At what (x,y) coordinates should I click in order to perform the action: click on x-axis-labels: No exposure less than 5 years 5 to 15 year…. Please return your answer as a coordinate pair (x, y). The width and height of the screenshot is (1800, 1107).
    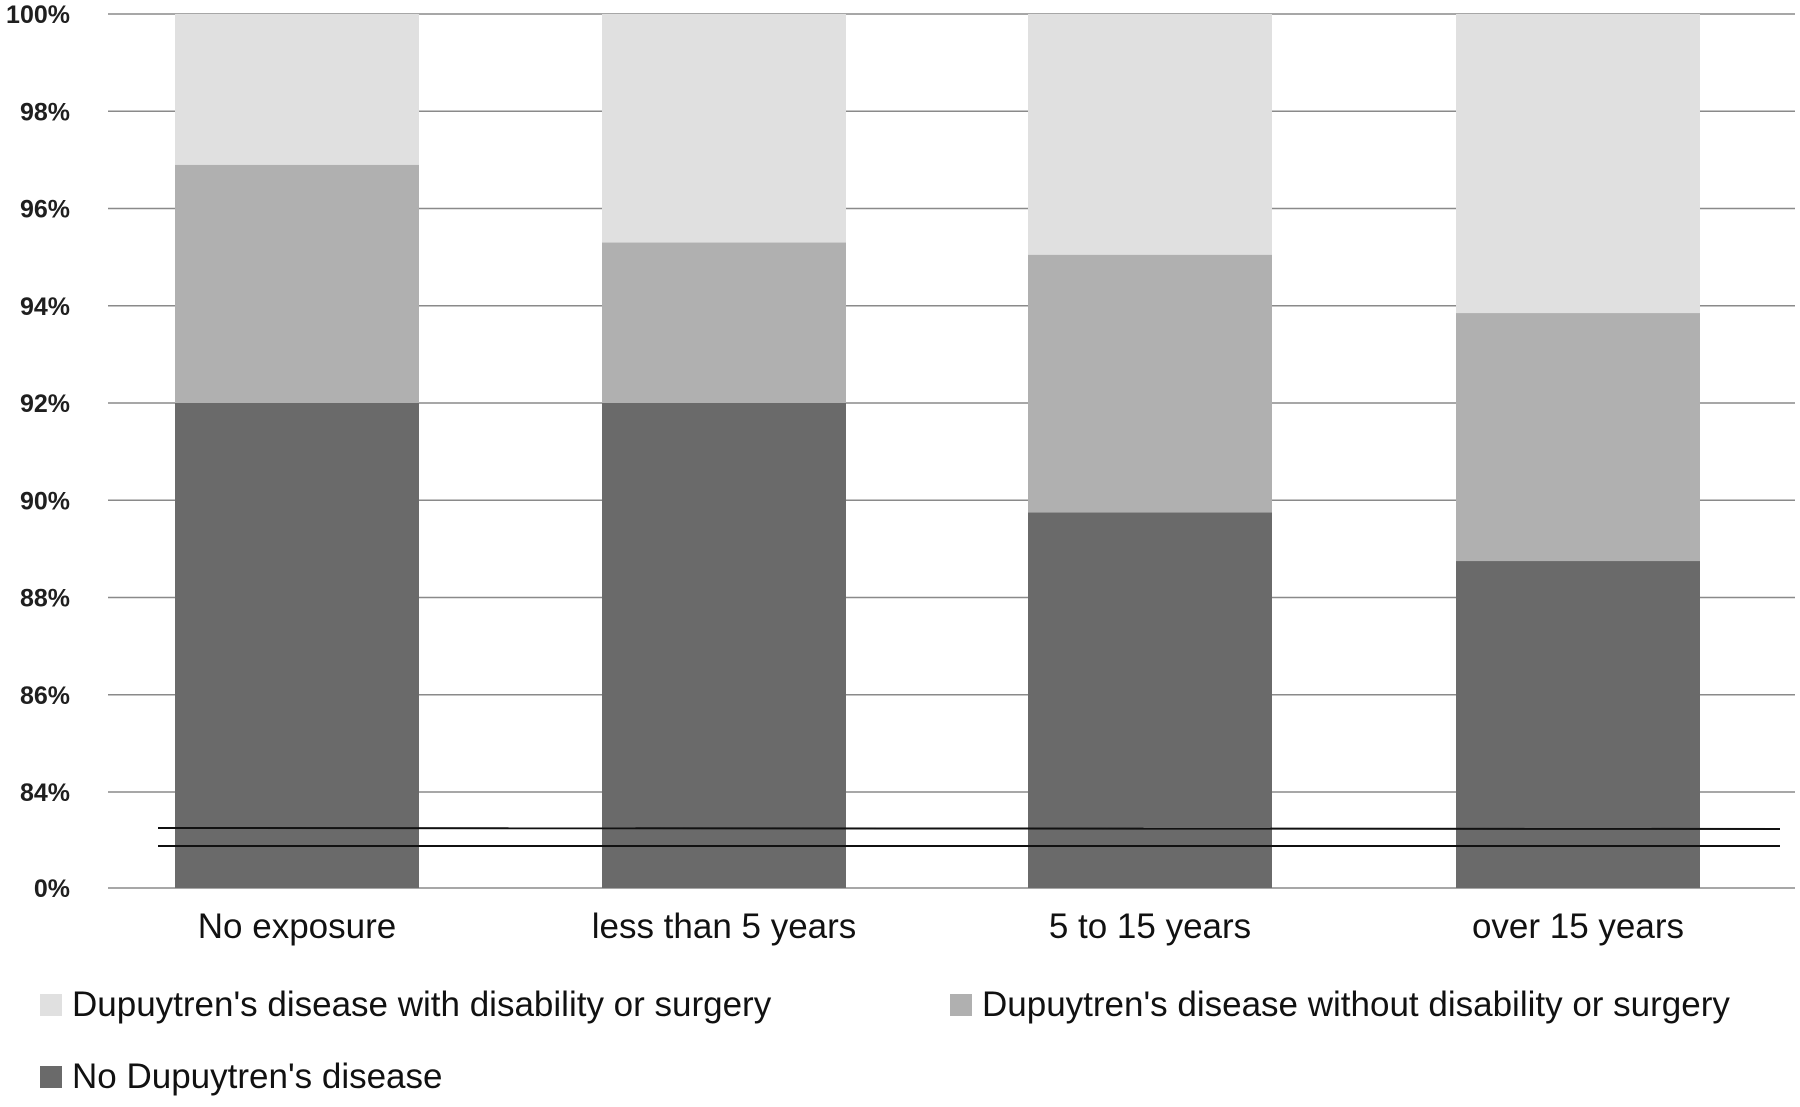
    Looking at the image, I should click on (941, 926).